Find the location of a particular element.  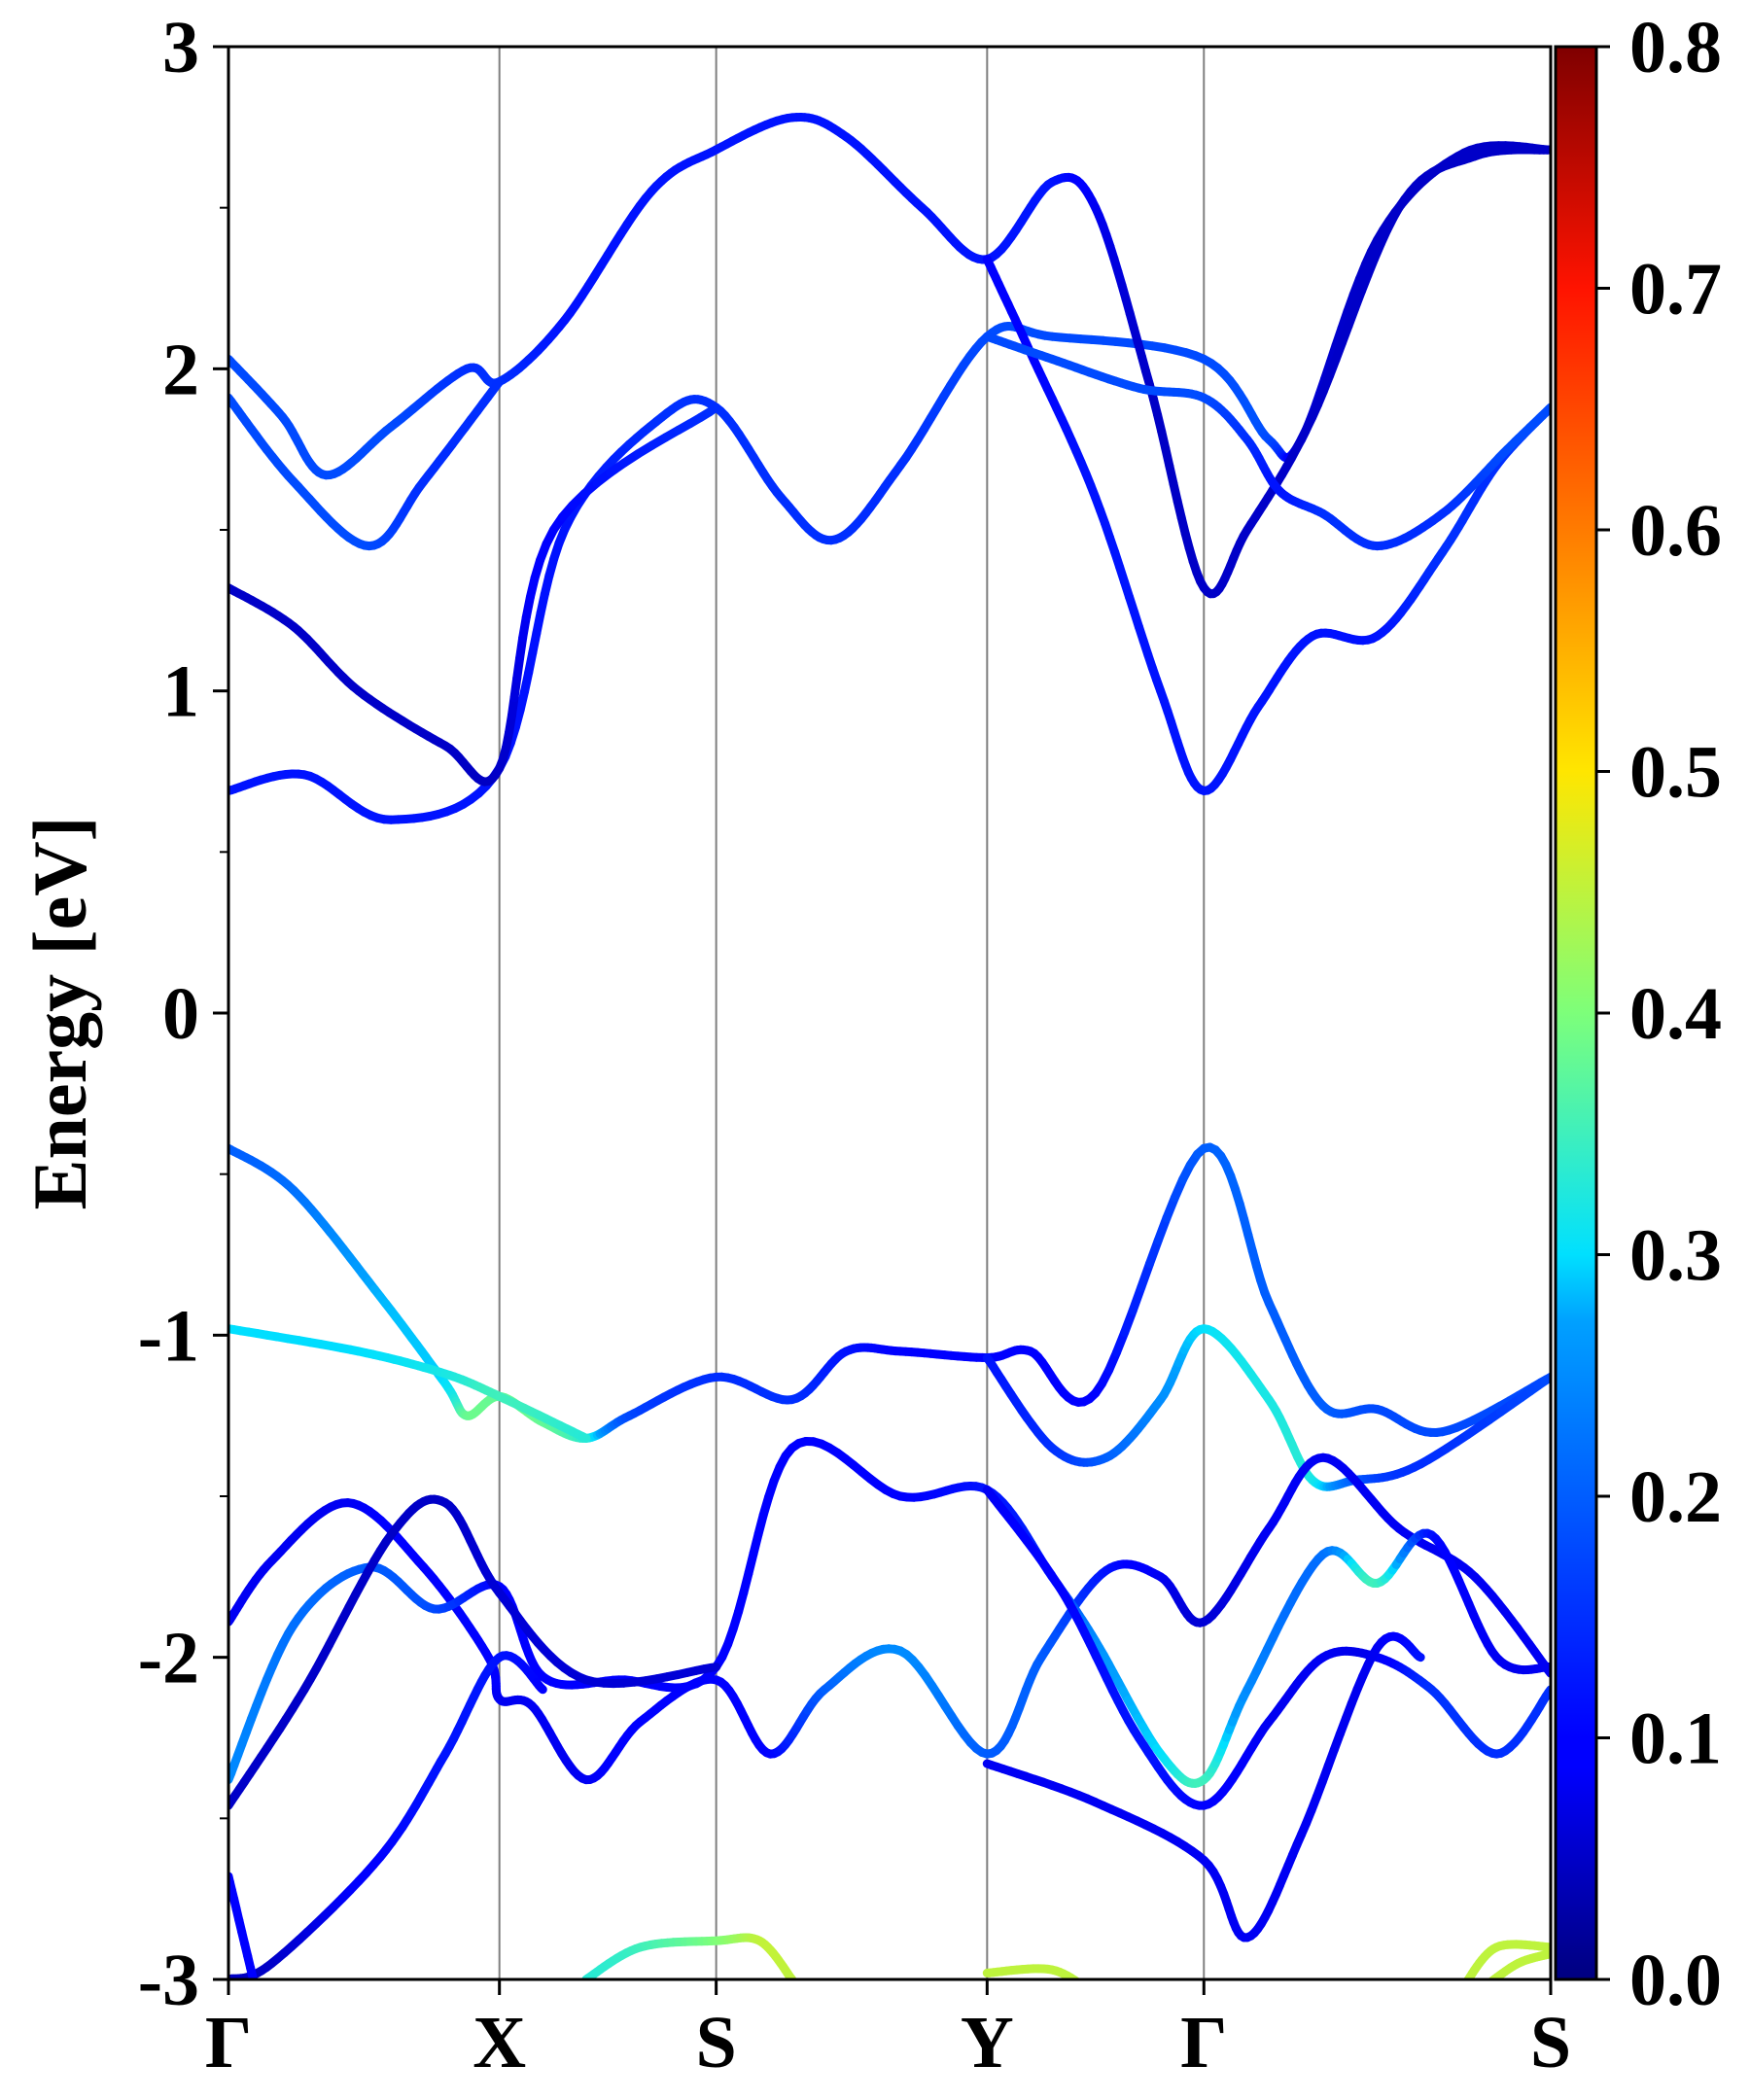

colorbar-tick-label: 0.1 is located at coordinates (1675, 1739).